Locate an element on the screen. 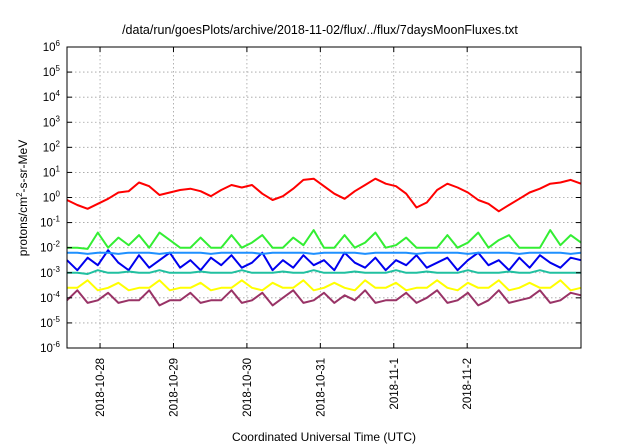 Image resolution: width=640 pixels, height=448 pixels. y-tick-label-exponent: 1 is located at coordinates (58, 168).